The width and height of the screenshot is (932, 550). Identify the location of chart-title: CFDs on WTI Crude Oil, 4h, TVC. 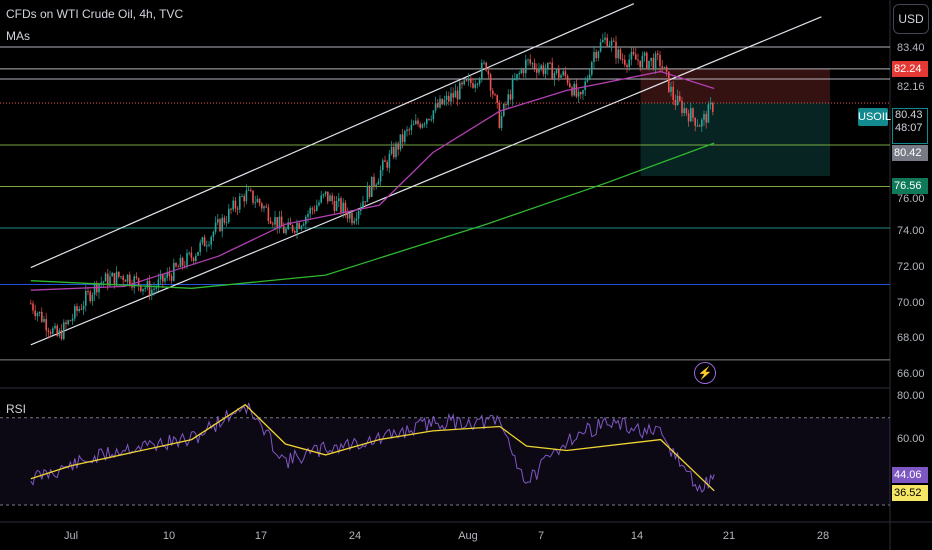
(95, 14).